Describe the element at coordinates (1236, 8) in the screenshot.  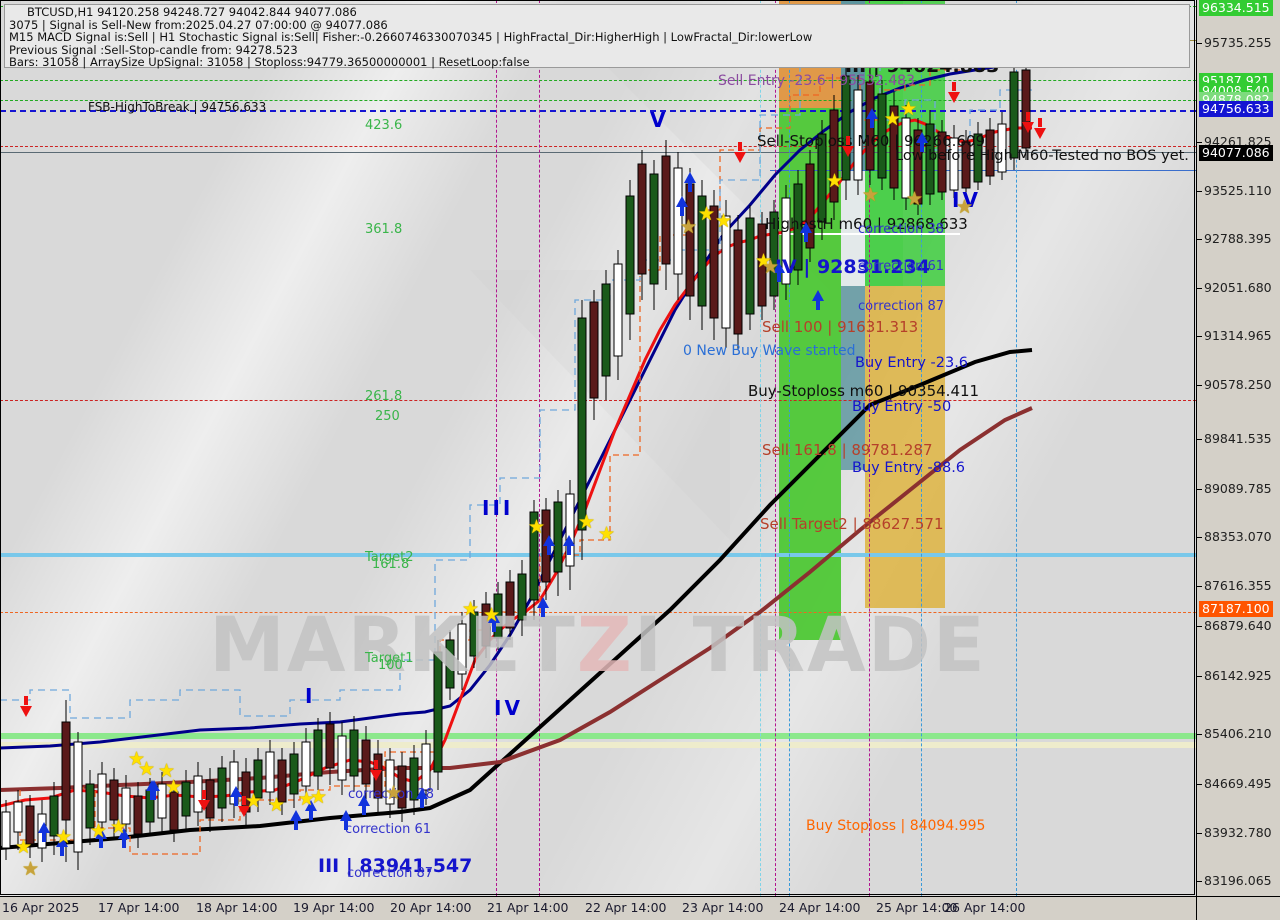
I see `price-label-highlight-0: 96334.515` at that location.